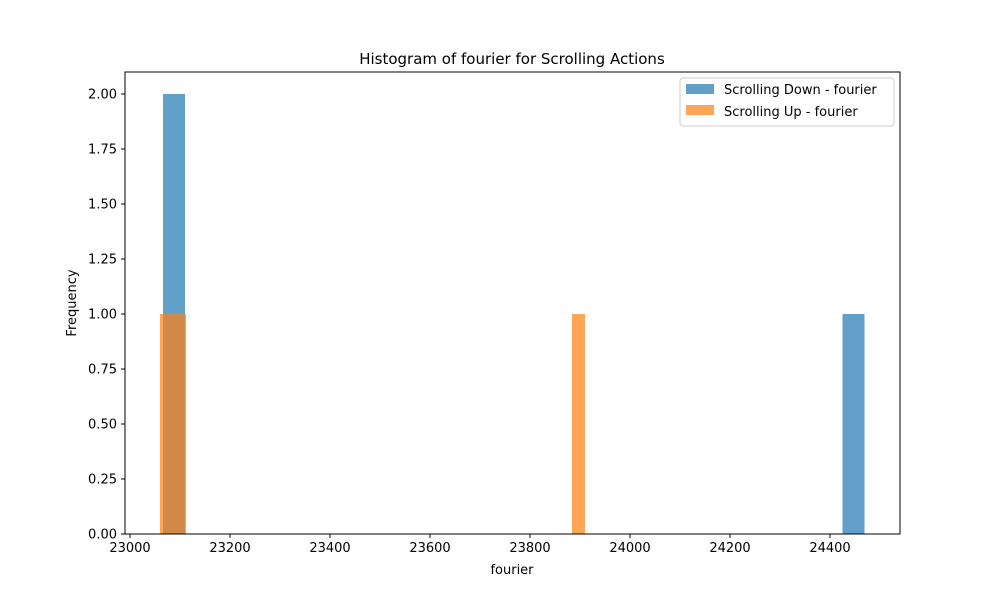 Image resolution: width=1000 pixels, height=600 pixels. What do you see at coordinates (102, 205) in the screenshot?
I see `y-tick-label: 1.50` at bounding box center [102, 205].